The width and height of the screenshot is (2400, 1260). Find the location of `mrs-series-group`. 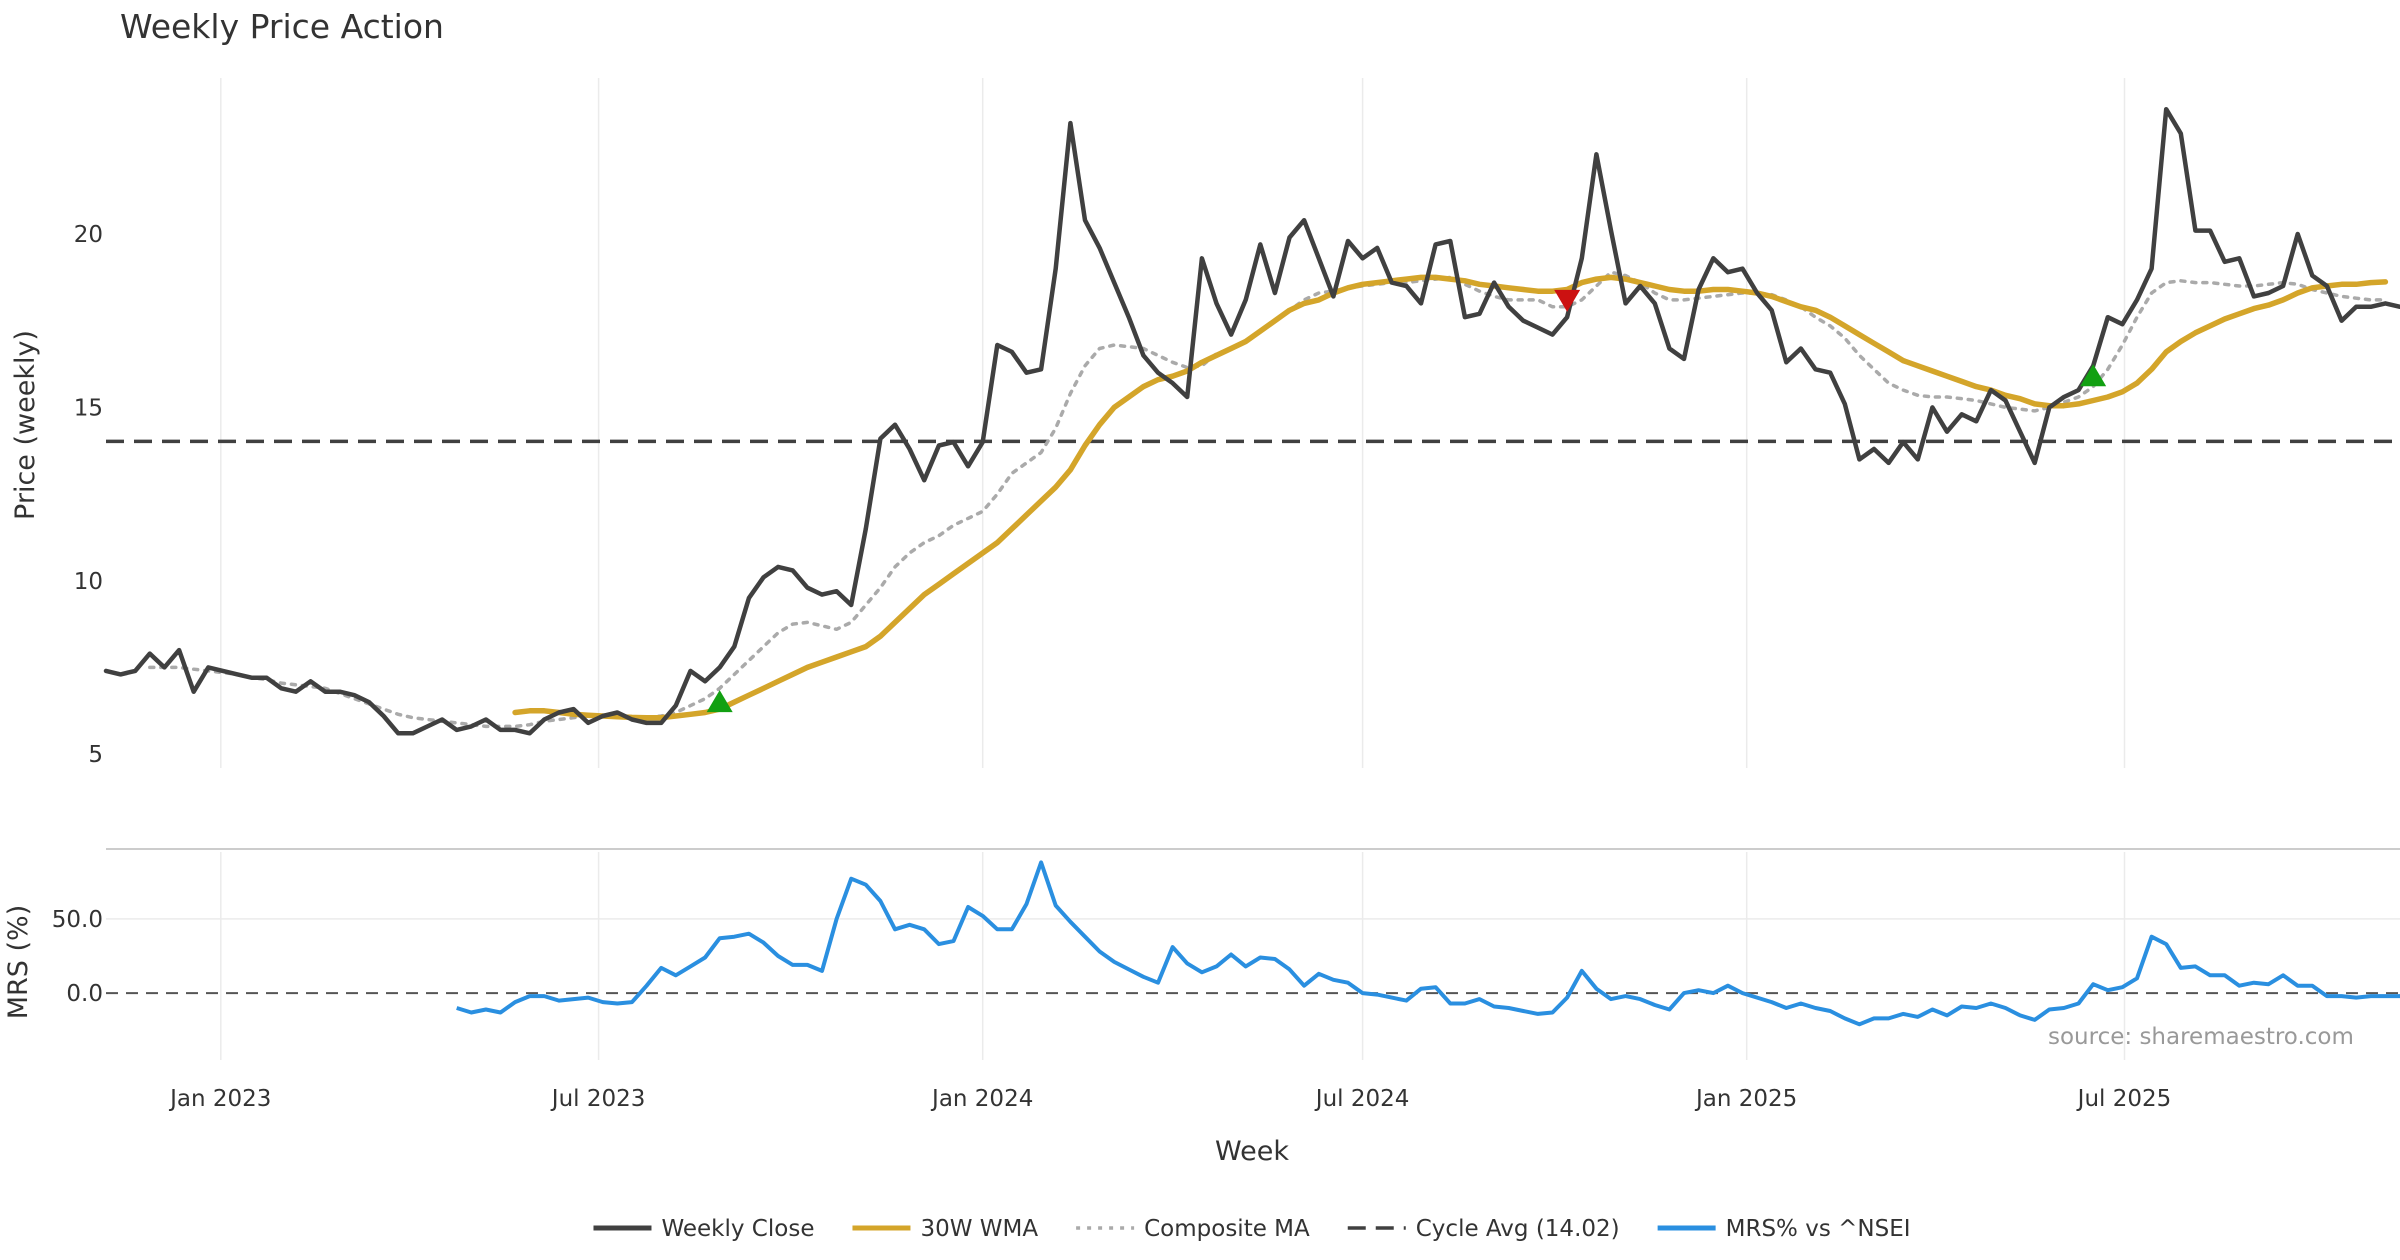

mrs-series-group is located at coordinates (1253, 943).